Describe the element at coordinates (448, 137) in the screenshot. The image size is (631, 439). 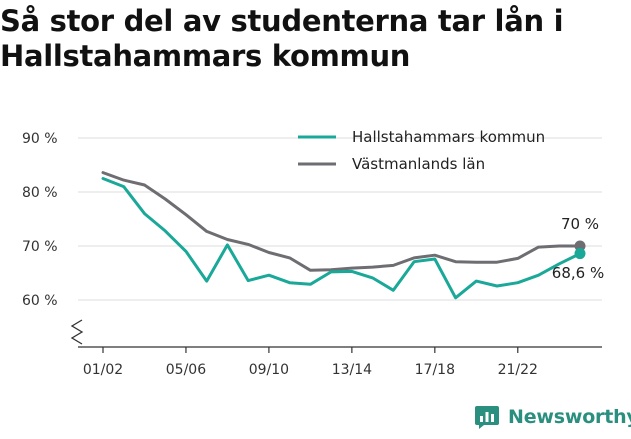
I see `legend-label: Hallstahammars kommun` at that location.